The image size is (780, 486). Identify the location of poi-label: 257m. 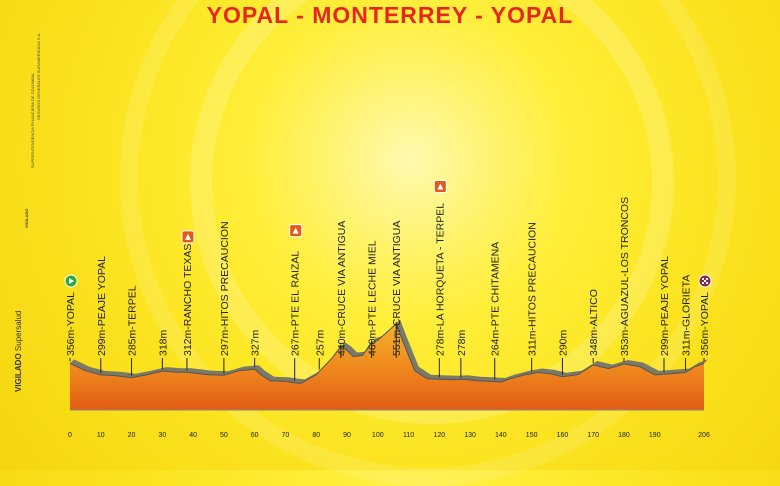
(320, 342).